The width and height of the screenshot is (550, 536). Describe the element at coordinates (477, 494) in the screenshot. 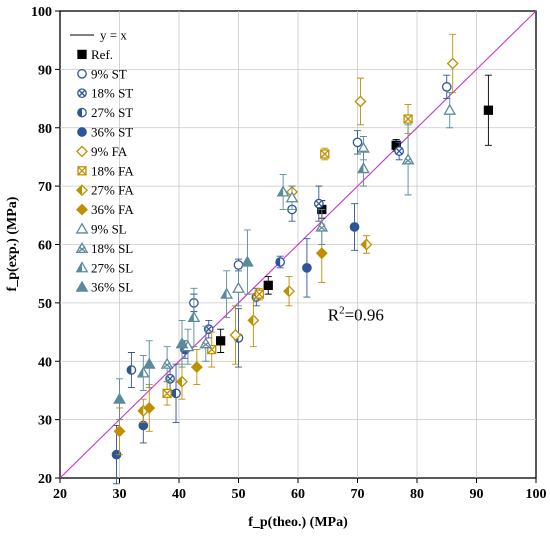

I see `x-tick-label: 90` at that location.